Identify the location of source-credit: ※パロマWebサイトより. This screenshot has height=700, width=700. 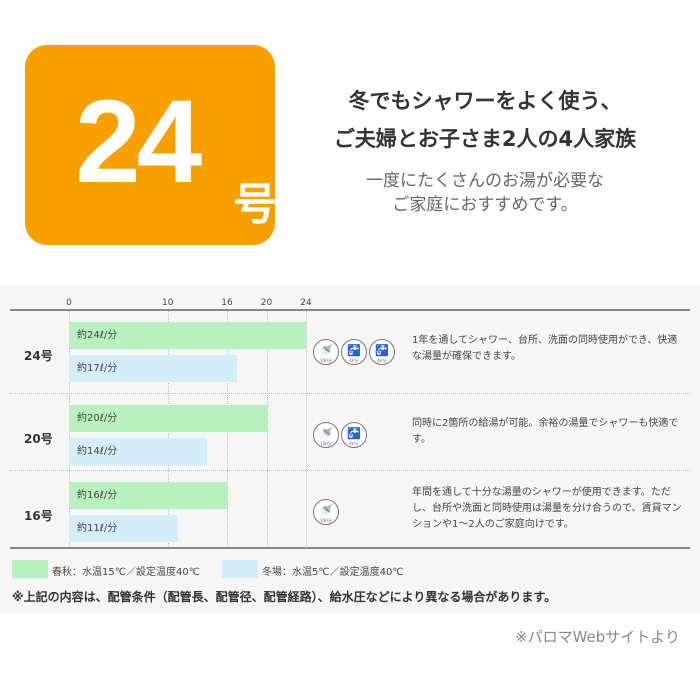
(597, 637).